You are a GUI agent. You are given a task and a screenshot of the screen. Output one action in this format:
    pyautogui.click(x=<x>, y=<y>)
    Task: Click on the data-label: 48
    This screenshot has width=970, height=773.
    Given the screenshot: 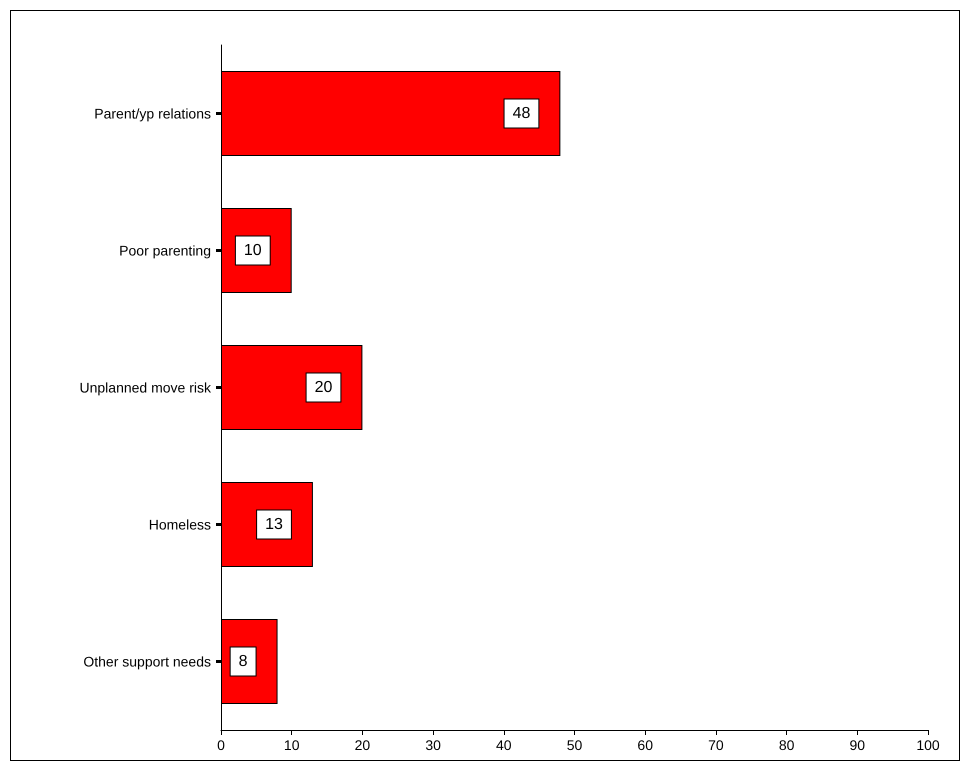 What is the action you would take?
    pyautogui.click(x=521, y=113)
    